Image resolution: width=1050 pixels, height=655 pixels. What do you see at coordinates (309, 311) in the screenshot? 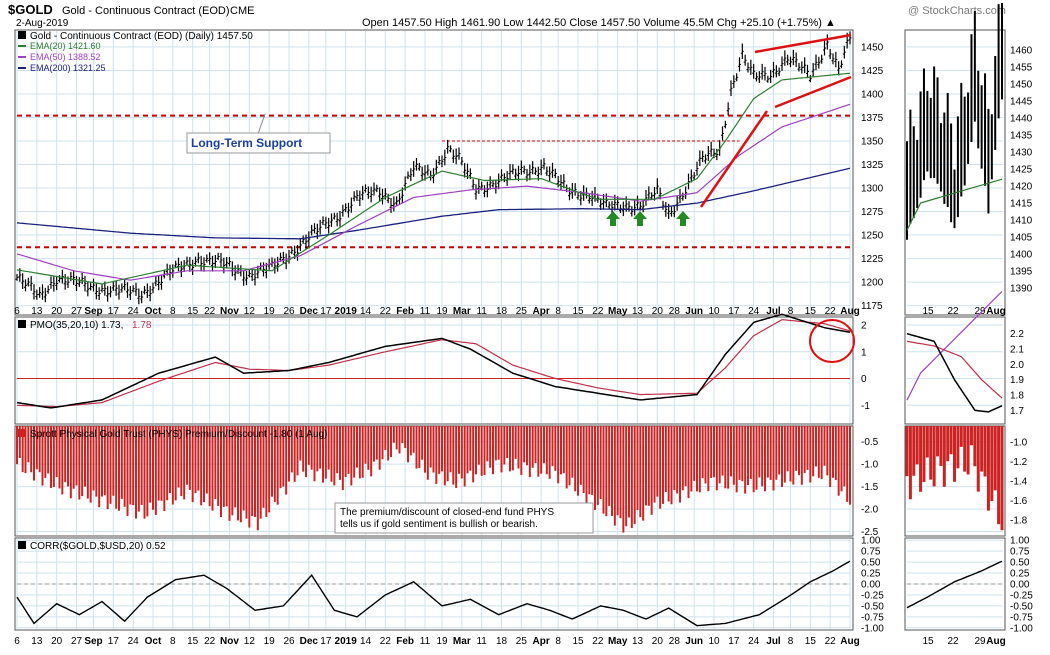
I see `price-x-tick-label: Dec` at bounding box center [309, 311].